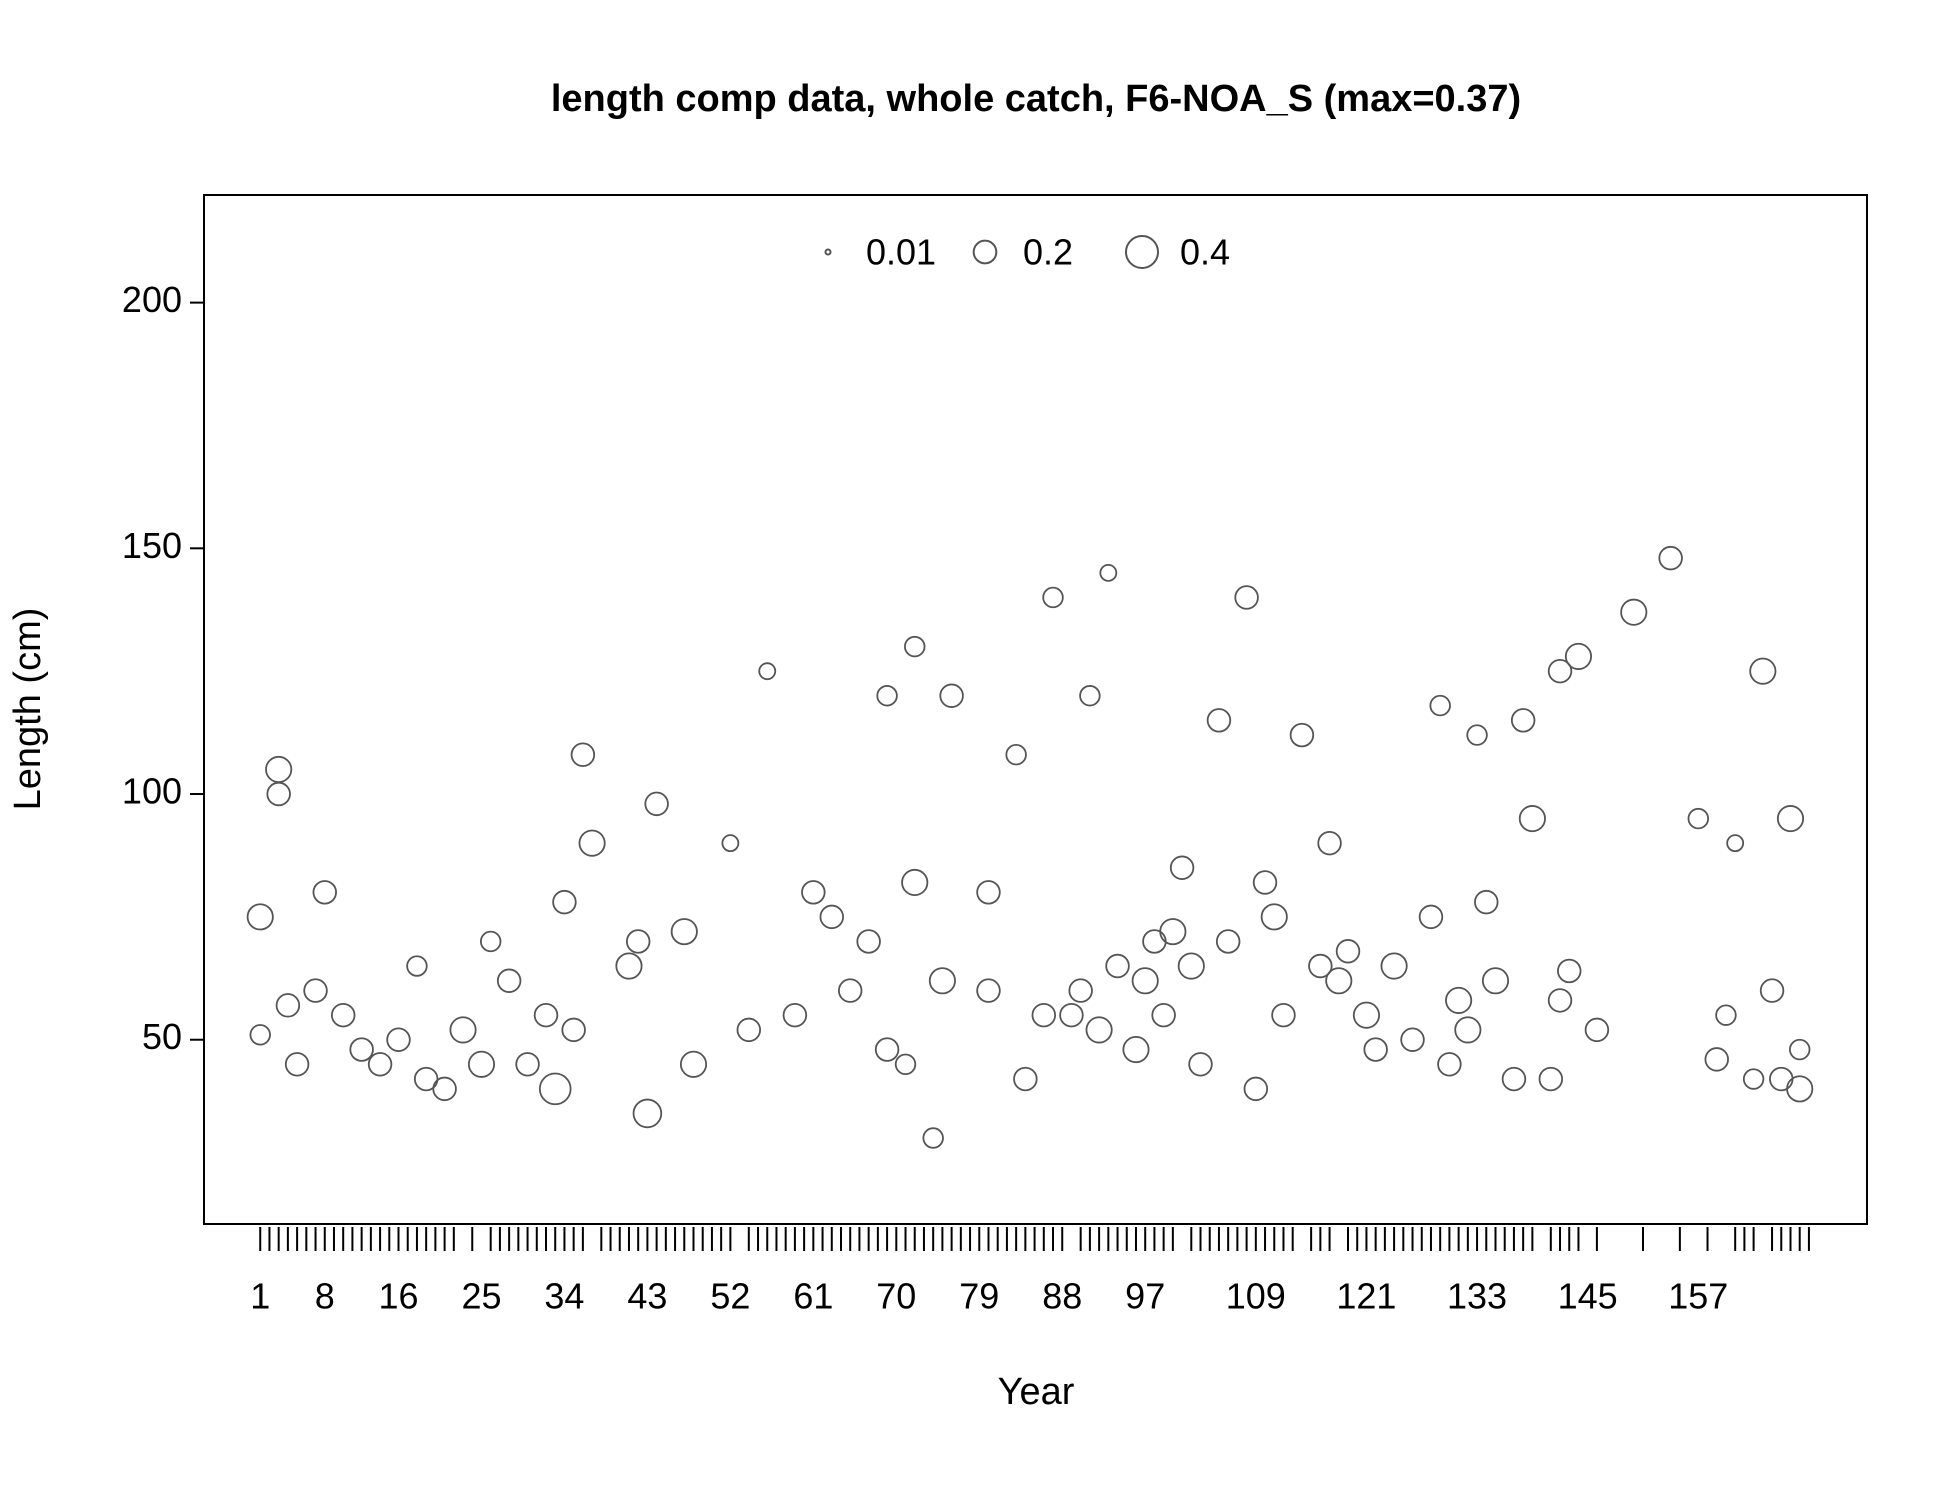 The width and height of the screenshot is (1950, 1500). What do you see at coordinates (1256, 1296) in the screenshot?
I see `x-tick-label: 109` at bounding box center [1256, 1296].